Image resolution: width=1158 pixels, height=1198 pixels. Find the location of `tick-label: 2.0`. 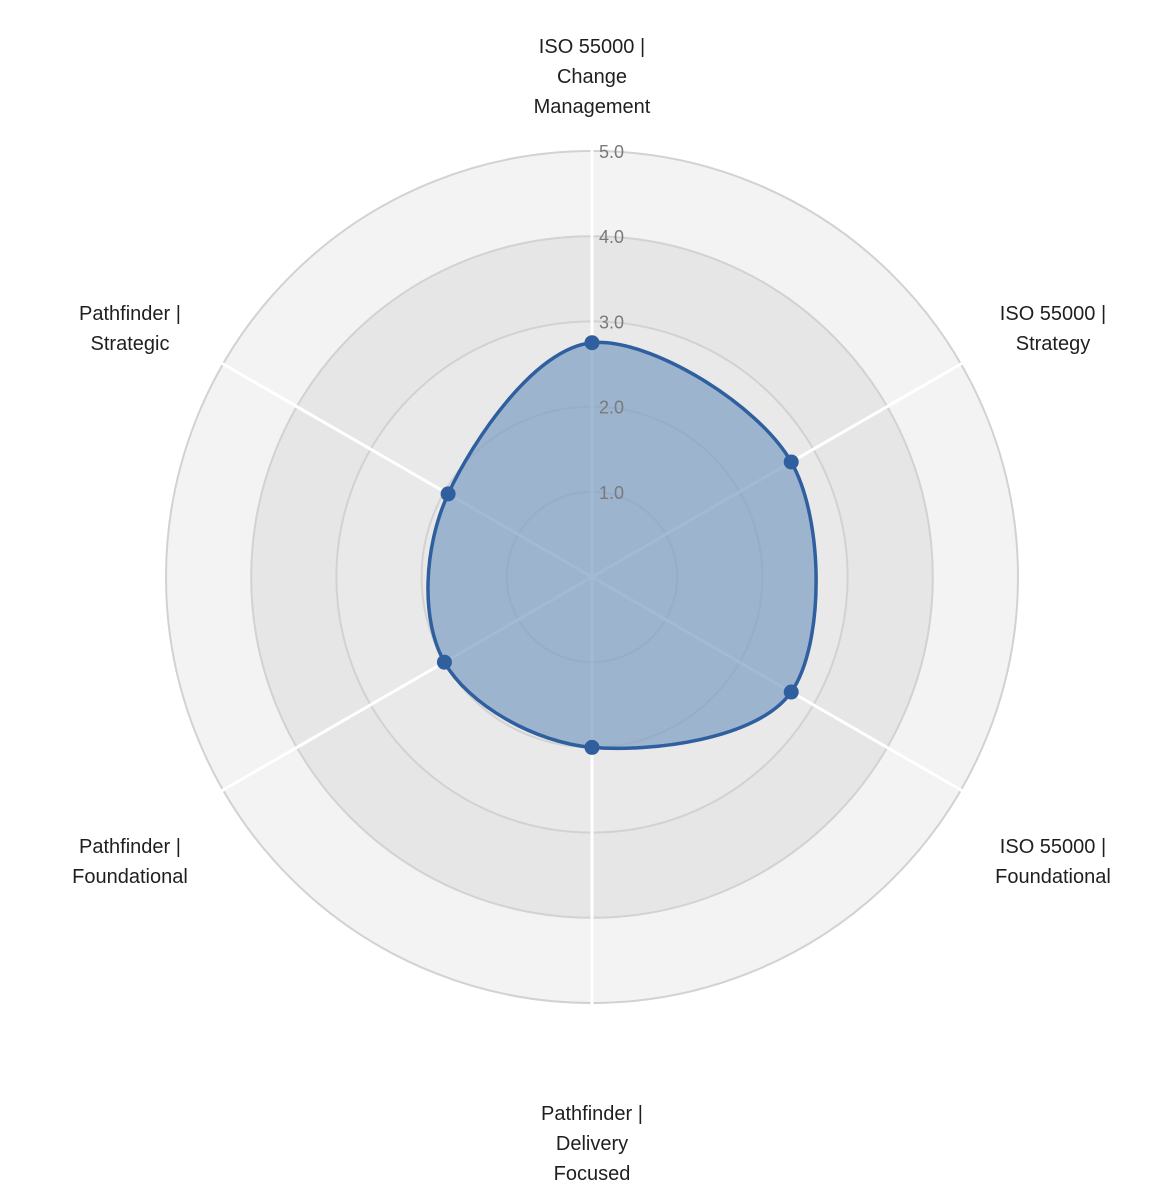

tick-label: 2.0 is located at coordinates (611, 408).